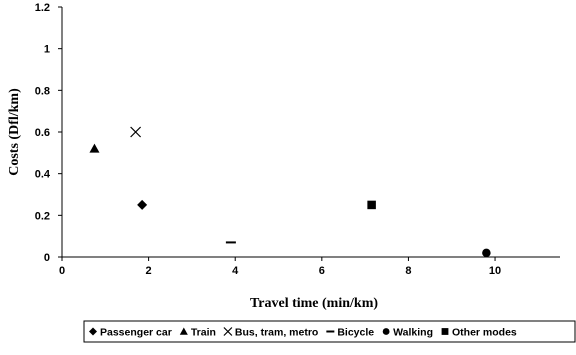 This screenshot has height=355, width=576. Describe the element at coordinates (149, 271) in the screenshot. I see `x-tick-label: 2` at that location.